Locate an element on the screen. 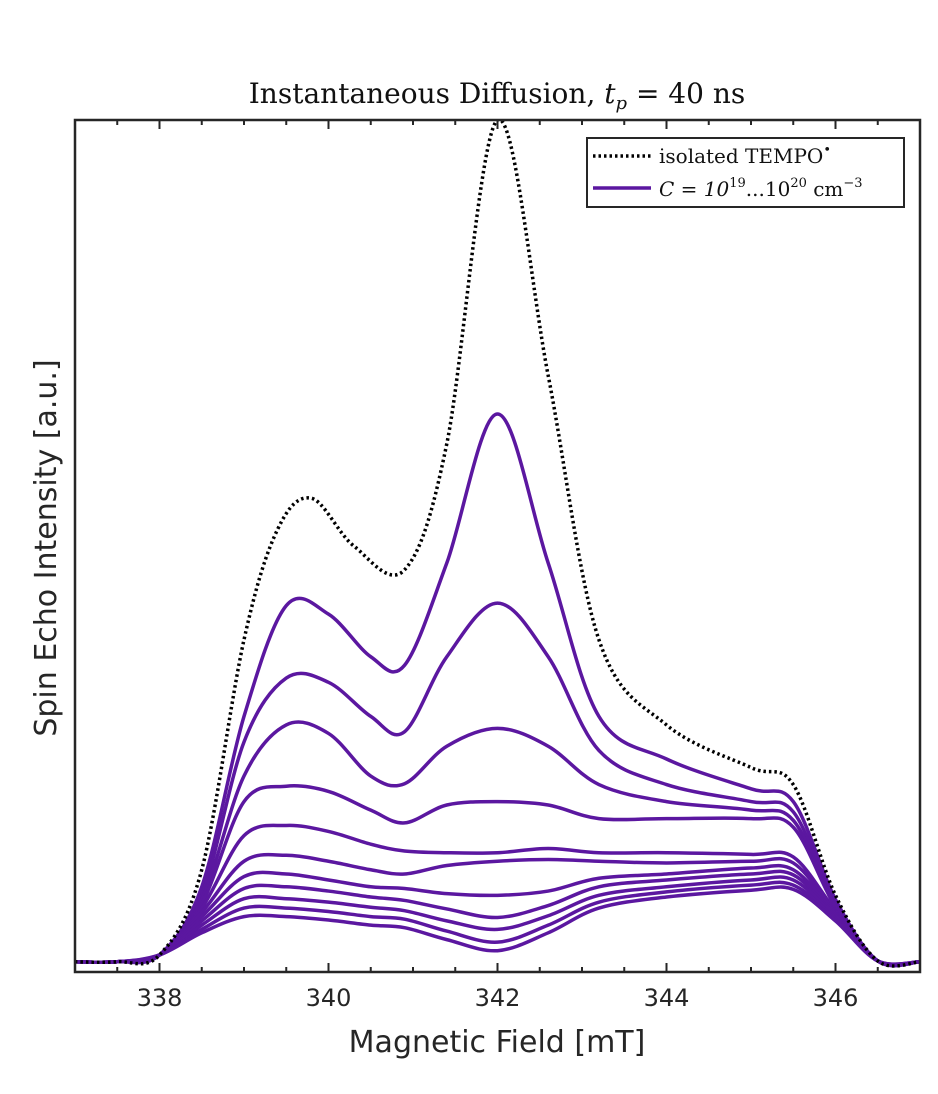 This screenshot has height=1094, width=938. chart-title-var: t is located at coordinates (610, 93).